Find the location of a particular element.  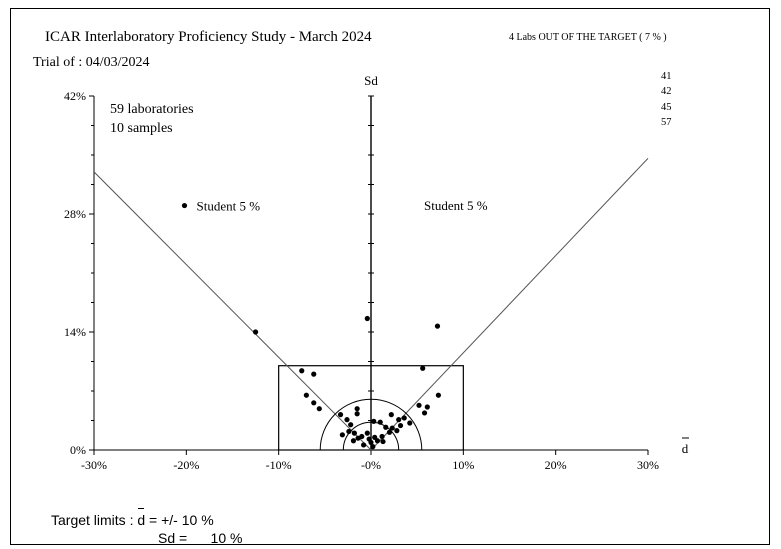

y-tick-label: 0% is located at coordinates (78, 450).